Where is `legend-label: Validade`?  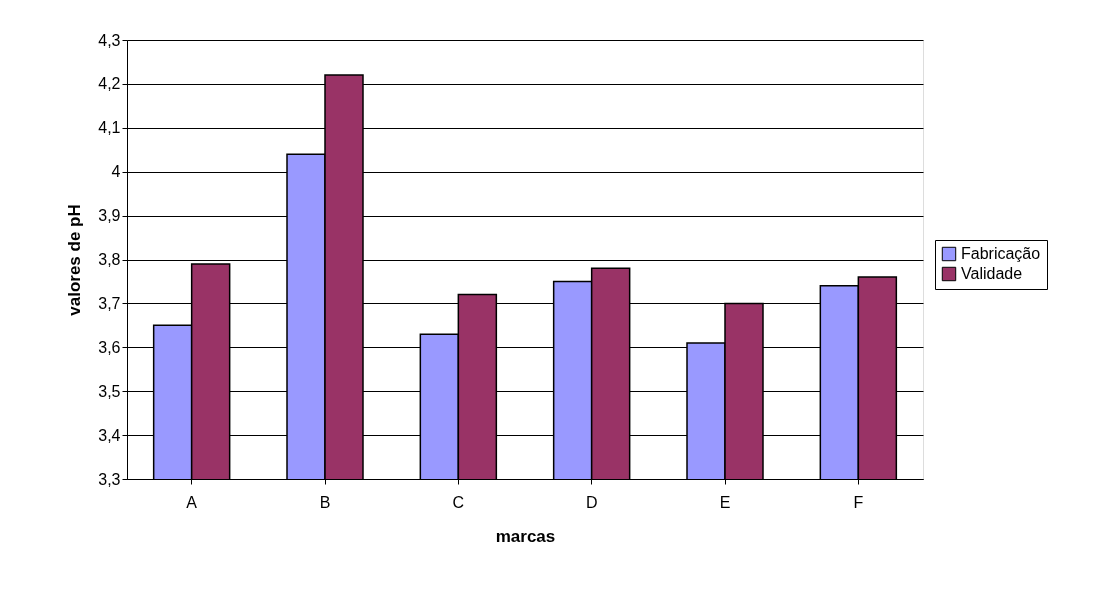
legend-label: Validade is located at coordinates (992, 273).